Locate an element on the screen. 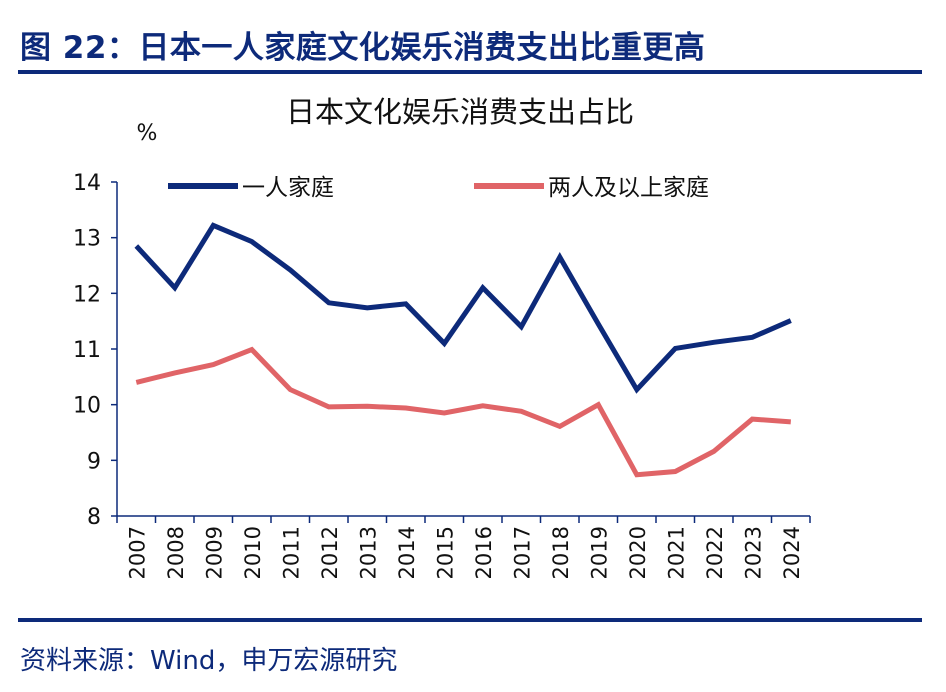 The height and width of the screenshot is (692, 946). x-tick-label: 2022 is located at coordinates (715, 552).